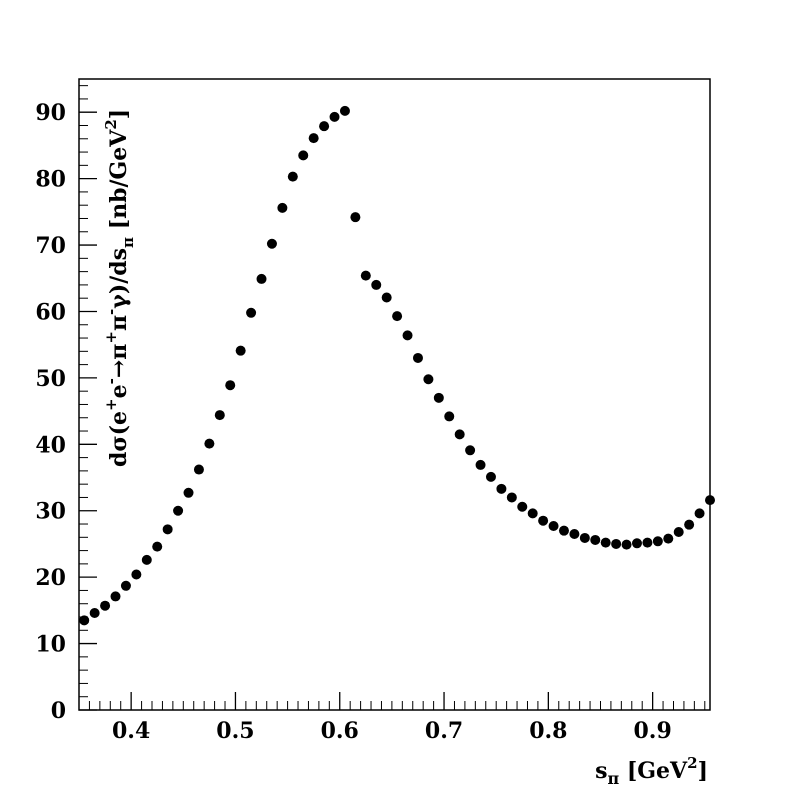 Image resolution: width=788 pixels, height=788 pixels. What do you see at coordinates (119, 278) in the screenshot?
I see `y-axis-title-part: γ)/ds` at bounding box center [119, 278].